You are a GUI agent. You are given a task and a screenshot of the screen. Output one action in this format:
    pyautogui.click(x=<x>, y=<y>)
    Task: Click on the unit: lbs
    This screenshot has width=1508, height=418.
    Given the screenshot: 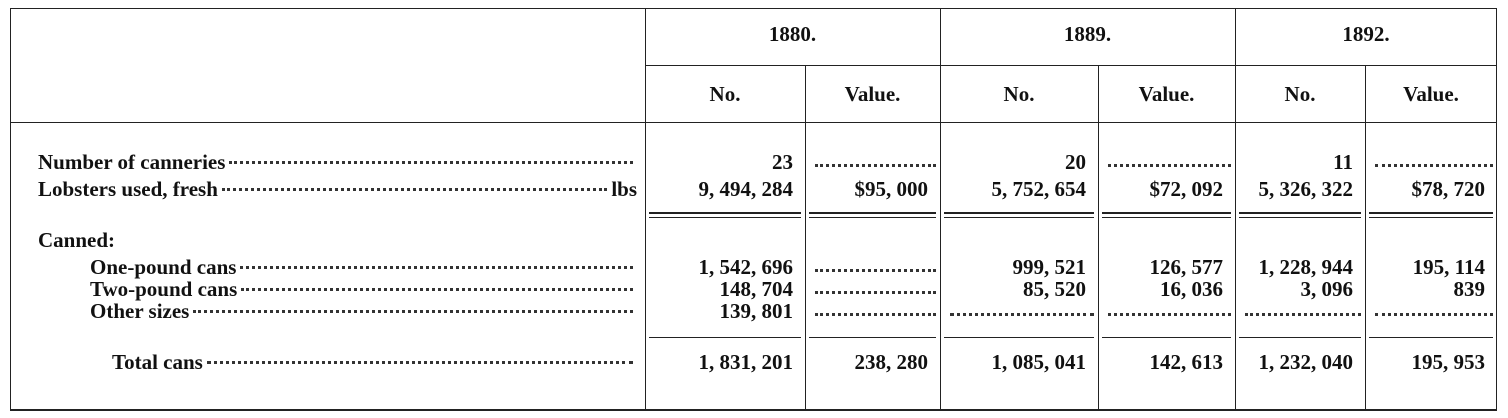 What is the action you would take?
    pyautogui.click(x=624, y=189)
    